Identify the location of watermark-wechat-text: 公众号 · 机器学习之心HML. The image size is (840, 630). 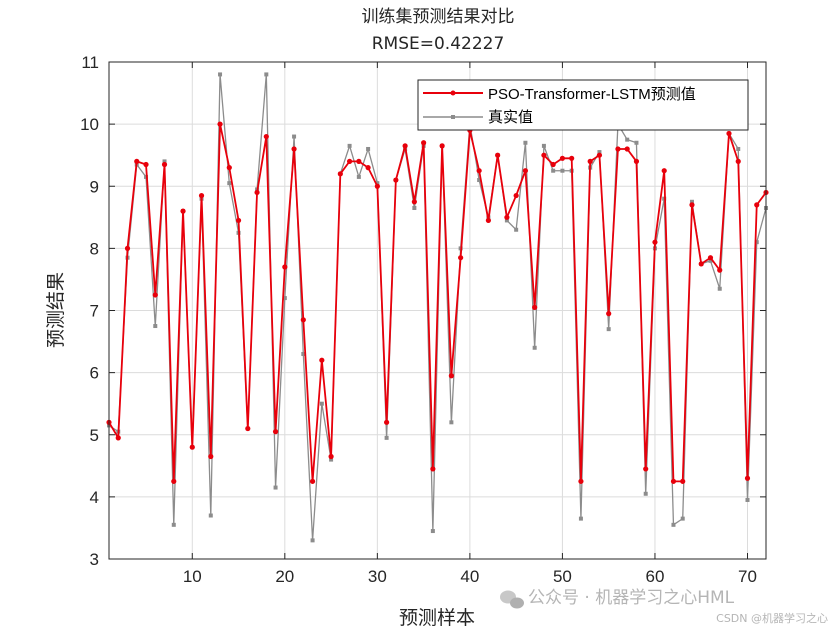
(631, 598).